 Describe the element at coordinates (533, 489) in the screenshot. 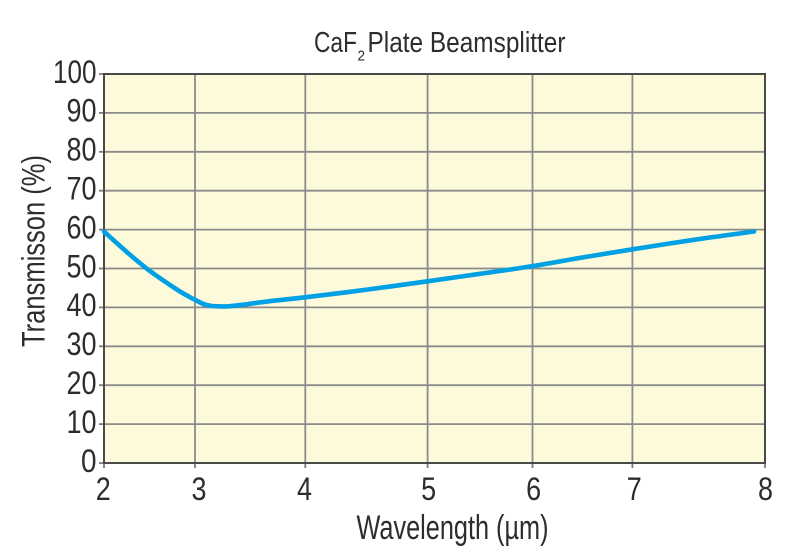

I see `svg-text: 6` at that location.